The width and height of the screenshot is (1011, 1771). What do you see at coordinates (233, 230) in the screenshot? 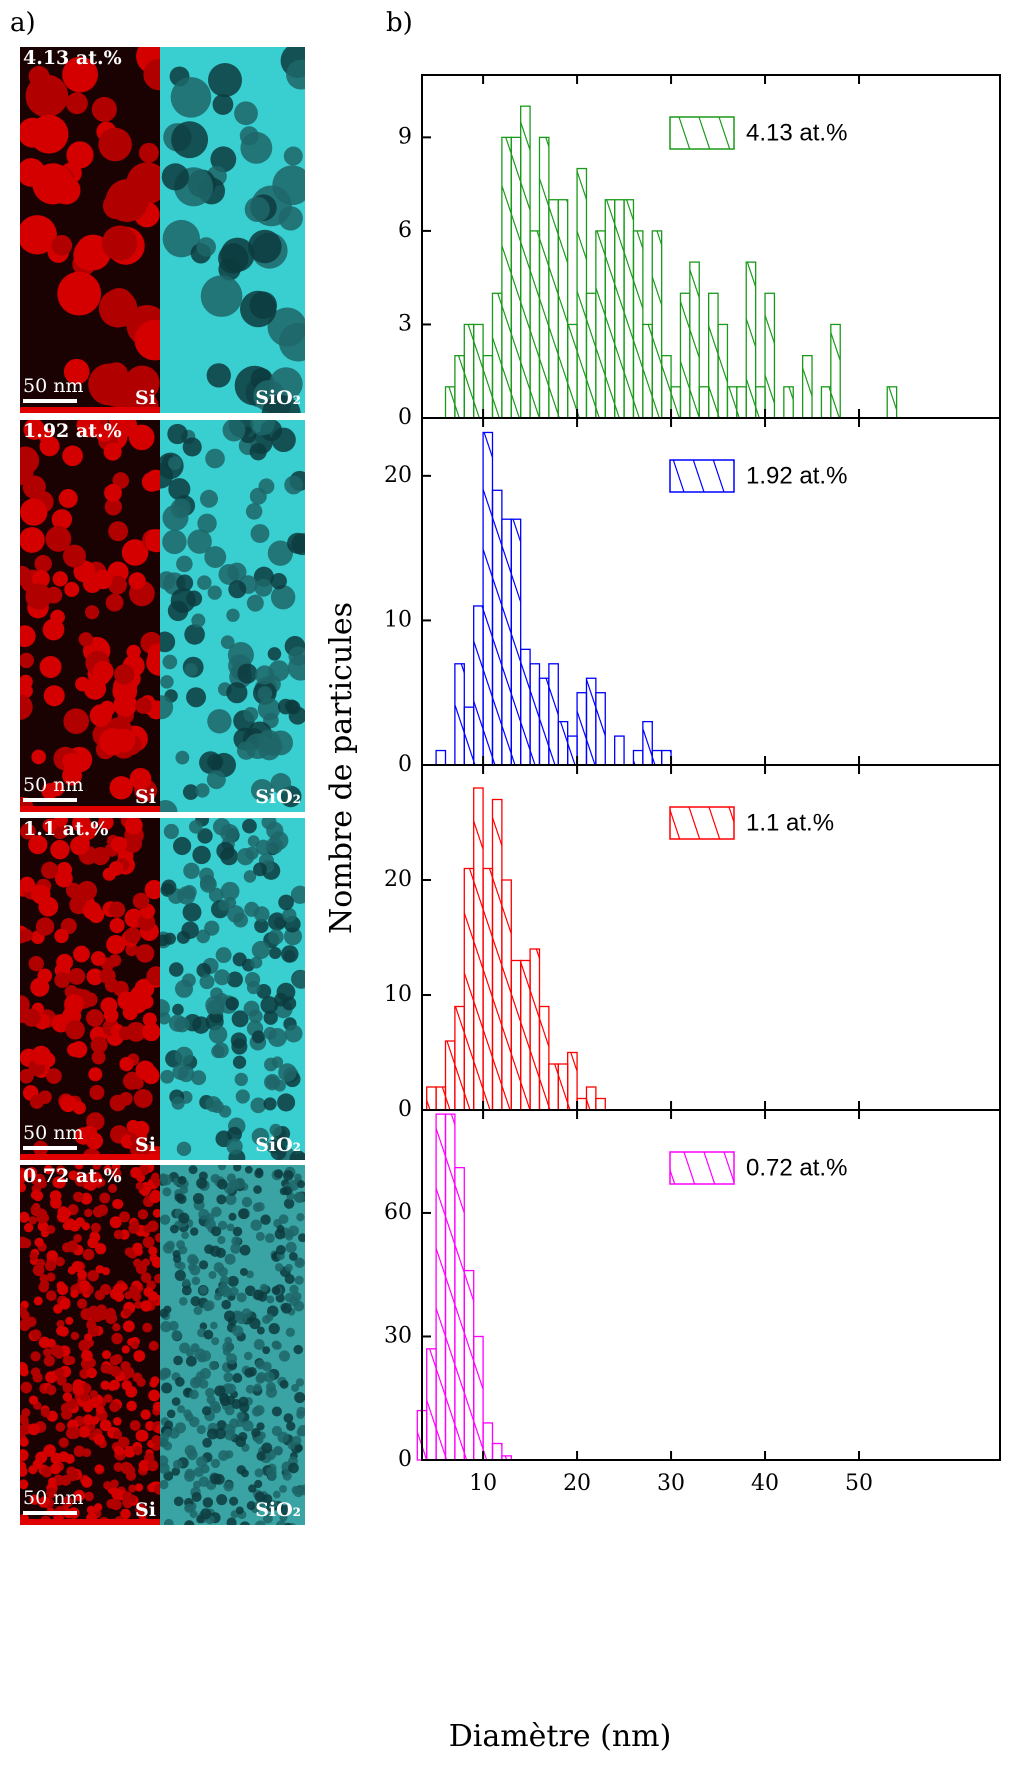
I see `sio2-particles` at bounding box center [233, 230].